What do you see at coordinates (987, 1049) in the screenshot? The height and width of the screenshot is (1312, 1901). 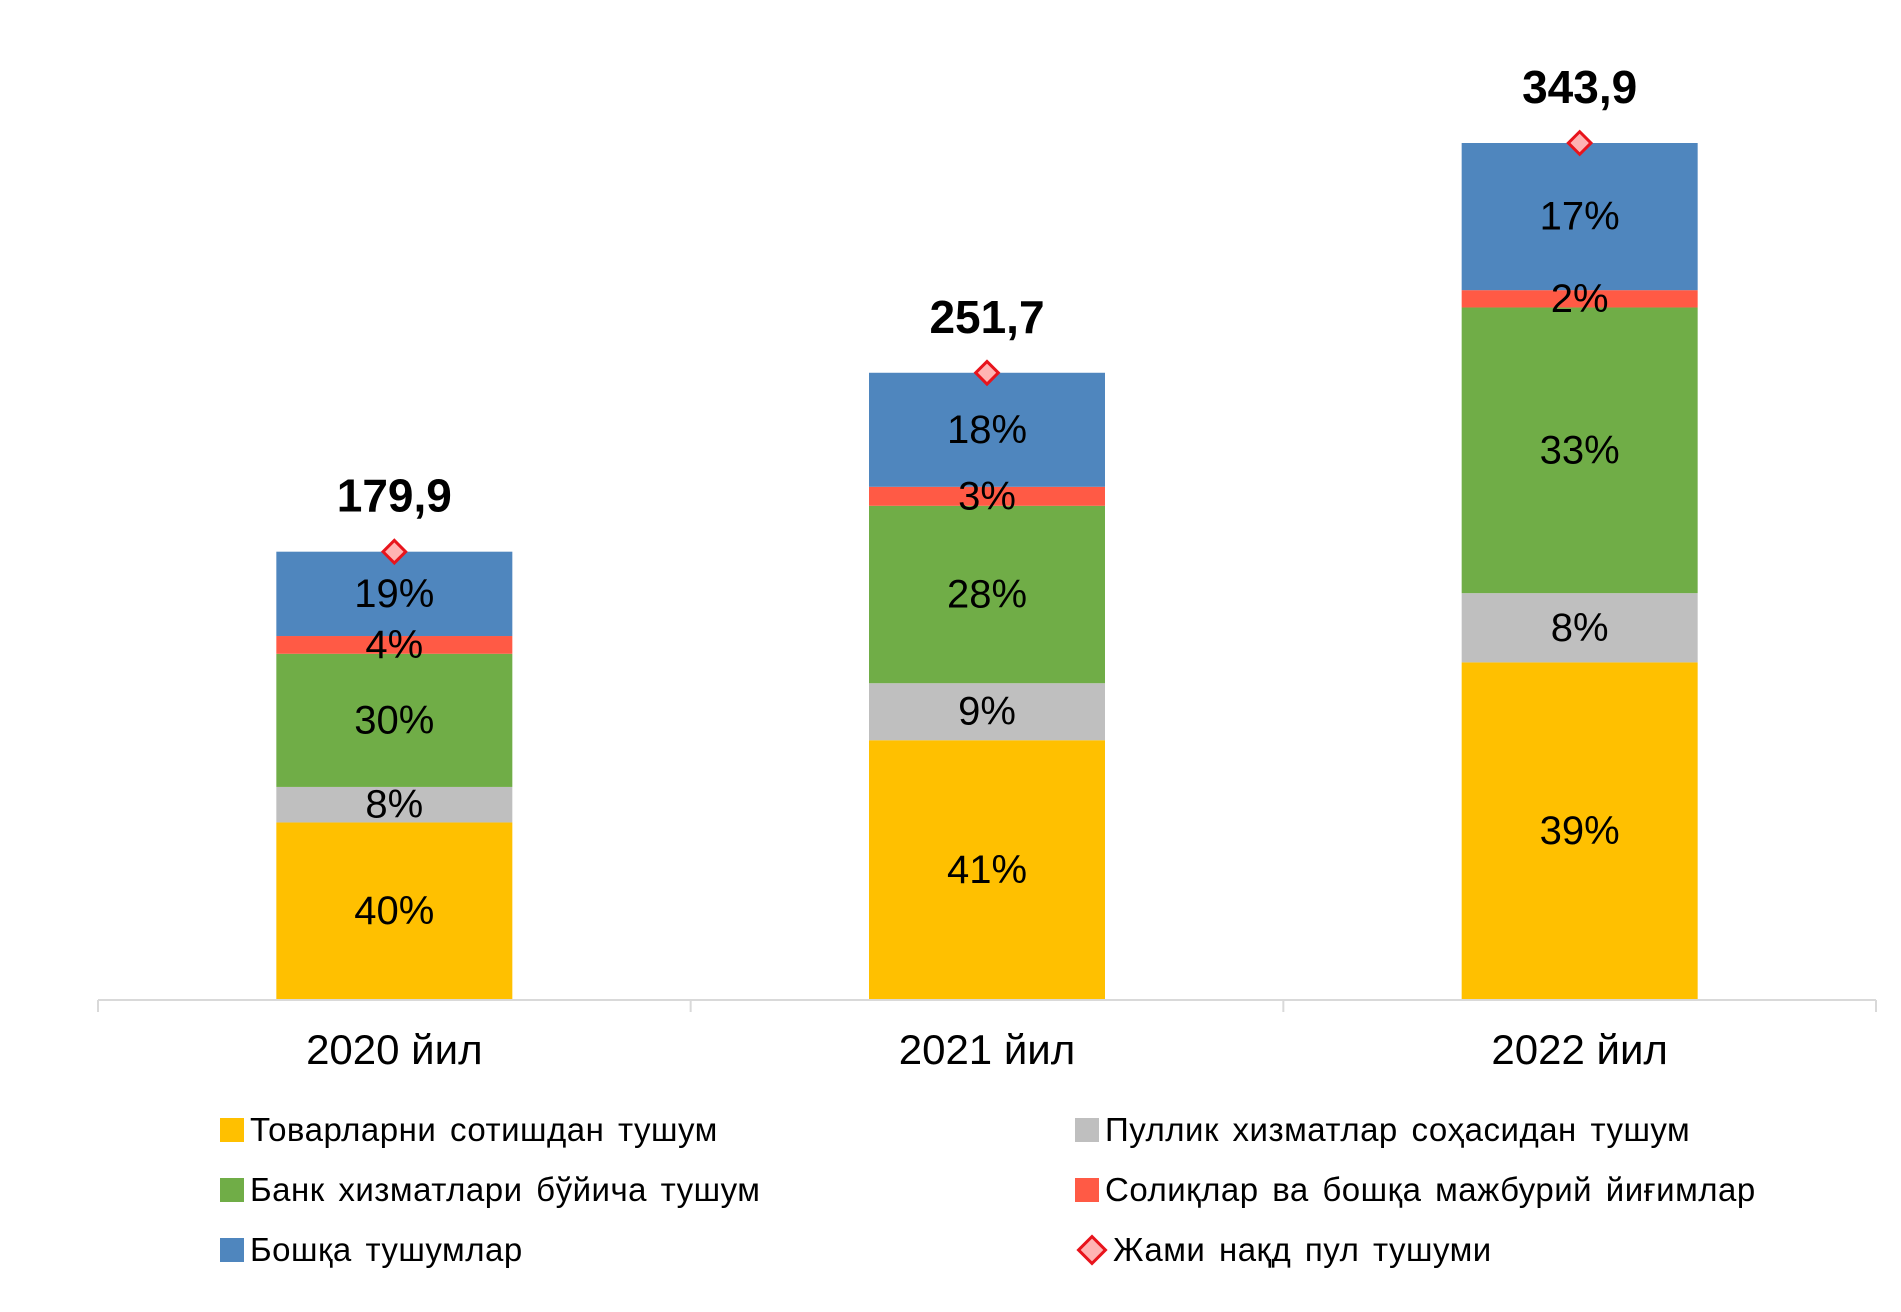 I see `x-tick-label: 2021 йил` at bounding box center [987, 1049].